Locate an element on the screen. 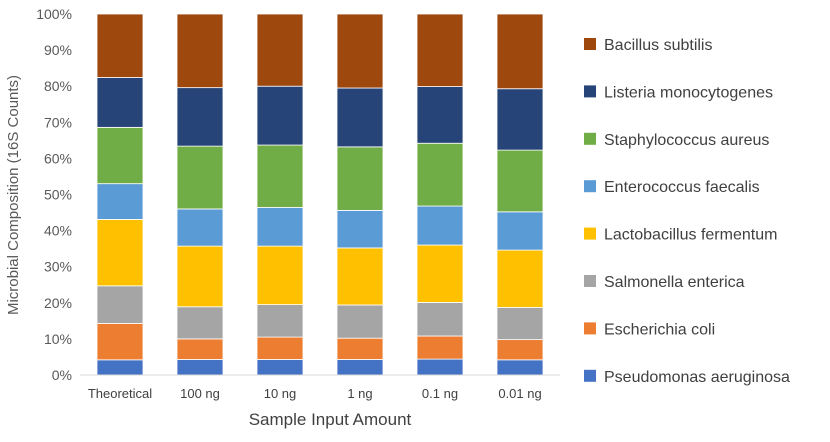 This screenshot has width=830, height=442. legend-label: Enterococcus faecalis is located at coordinates (682, 187).